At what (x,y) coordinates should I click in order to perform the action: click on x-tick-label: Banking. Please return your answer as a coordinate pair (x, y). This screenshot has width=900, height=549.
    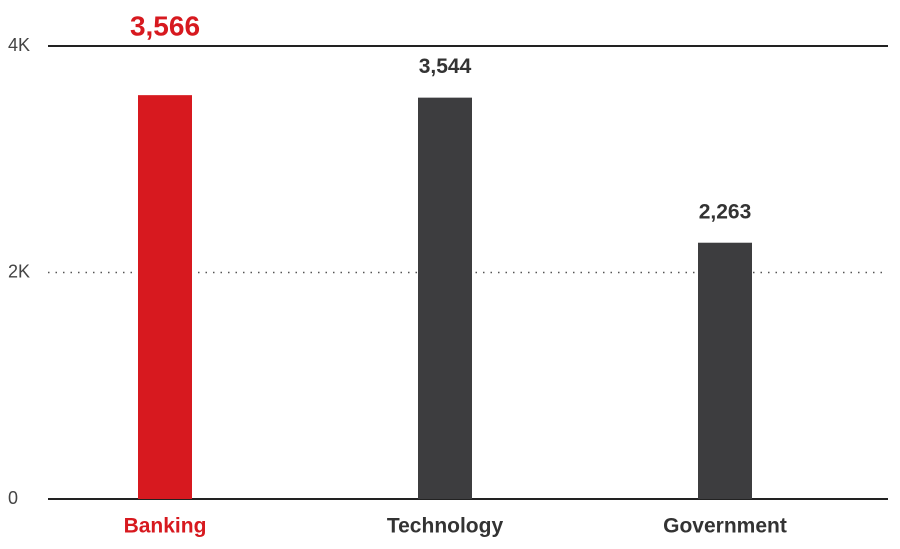
    Looking at the image, I should click on (165, 526).